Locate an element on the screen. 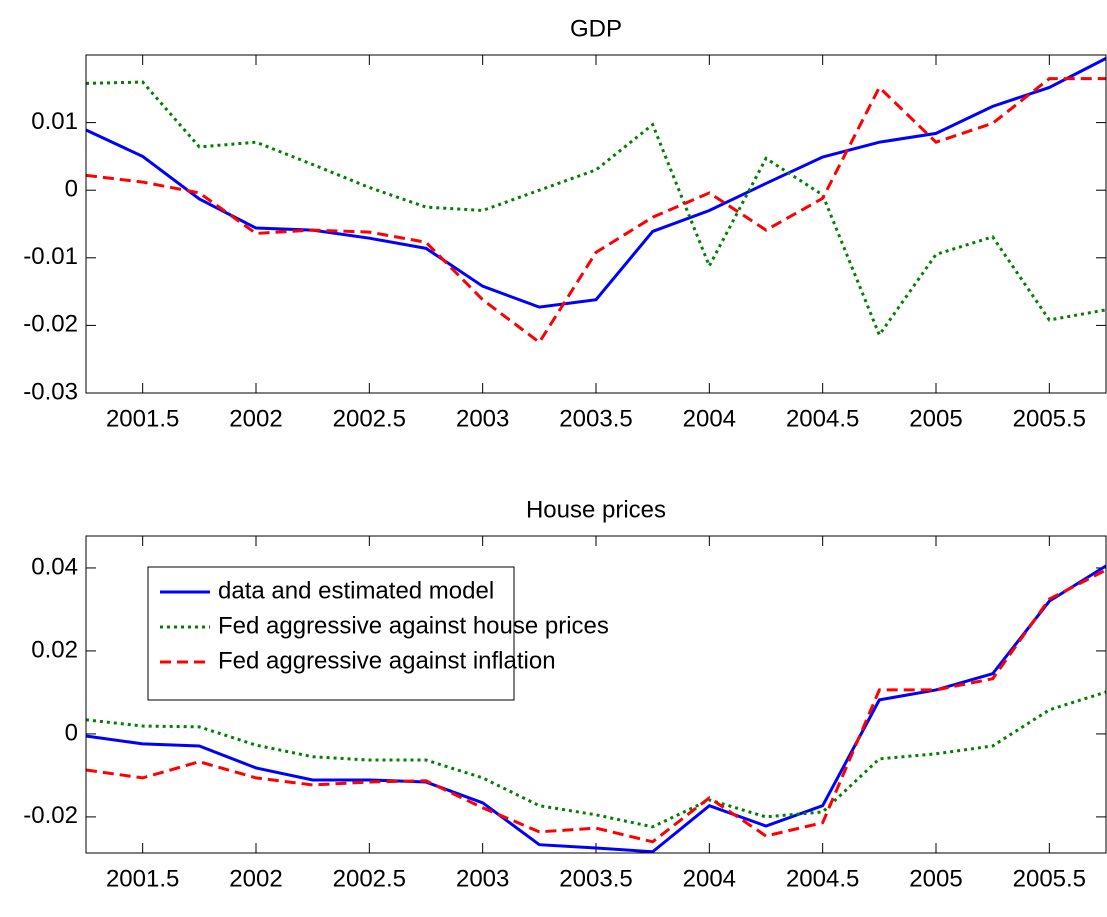  chart-title: House prices is located at coordinates (596, 509).